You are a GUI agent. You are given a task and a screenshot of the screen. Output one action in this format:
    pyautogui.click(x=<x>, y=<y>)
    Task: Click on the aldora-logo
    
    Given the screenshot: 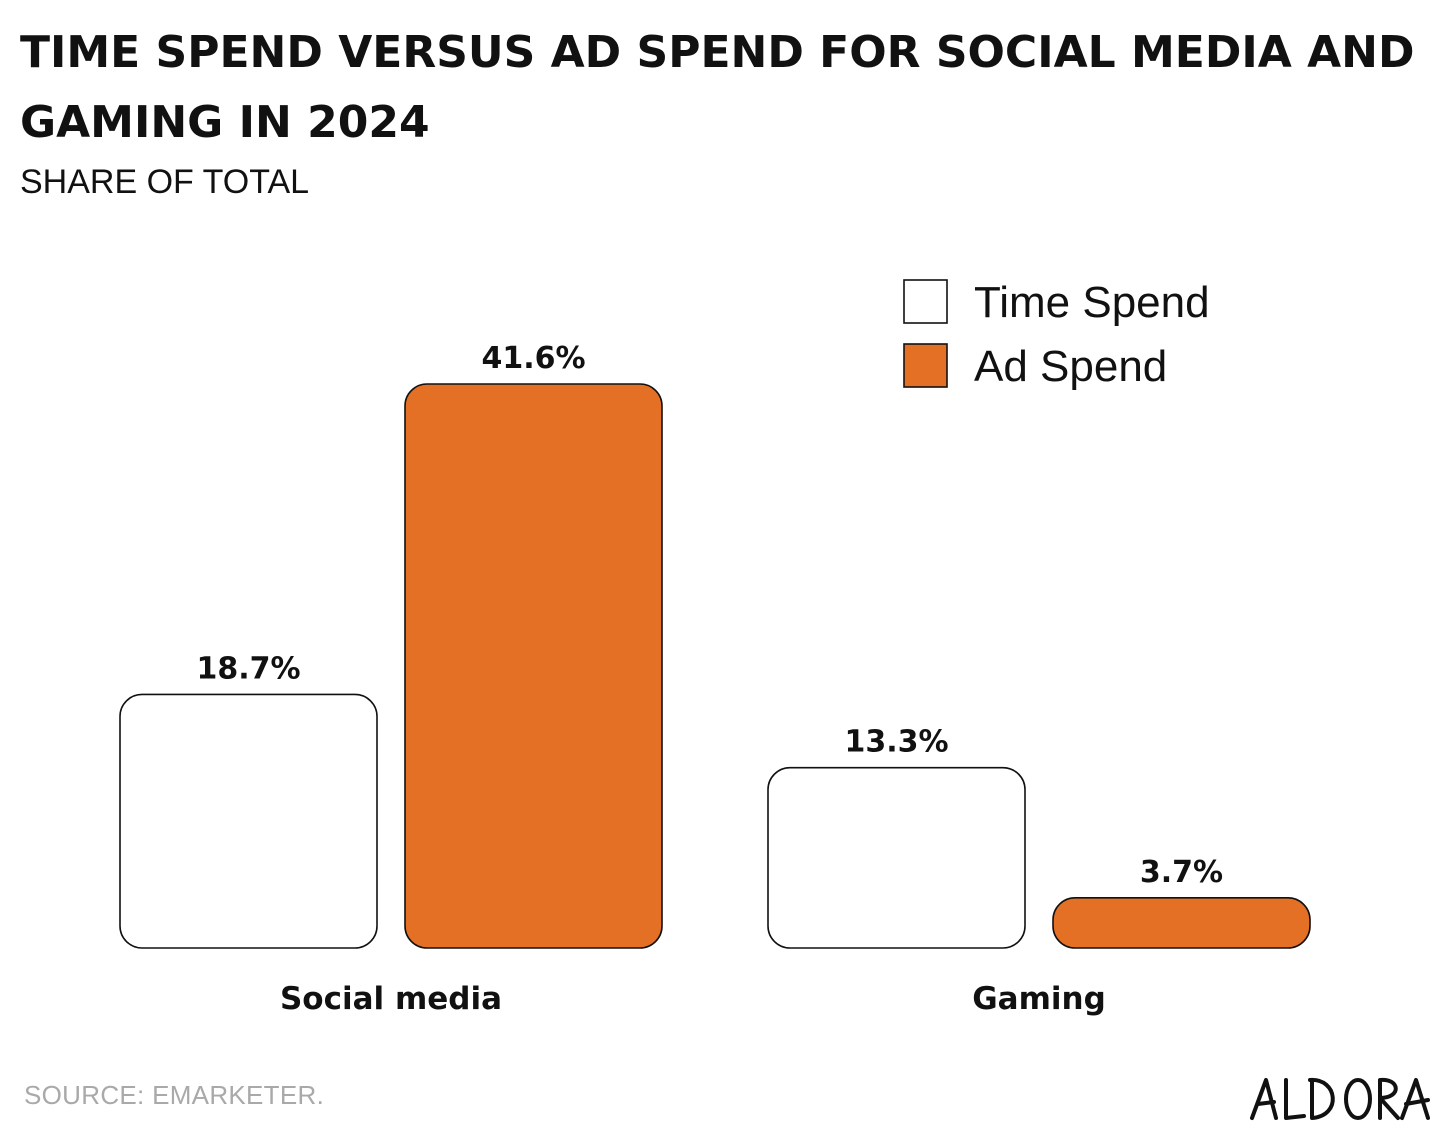 What is the action you would take?
    pyautogui.click(x=1340, y=1098)
    